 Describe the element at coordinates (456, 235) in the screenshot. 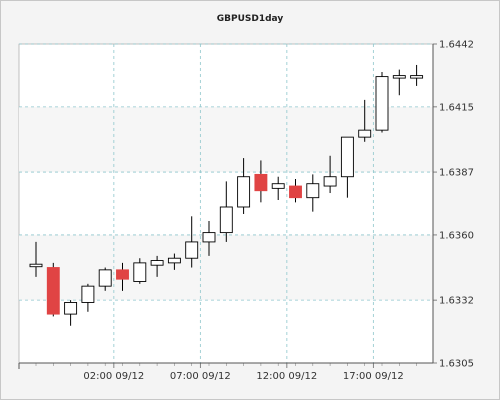

I see `y-tick-label: 1.6360` at that location.